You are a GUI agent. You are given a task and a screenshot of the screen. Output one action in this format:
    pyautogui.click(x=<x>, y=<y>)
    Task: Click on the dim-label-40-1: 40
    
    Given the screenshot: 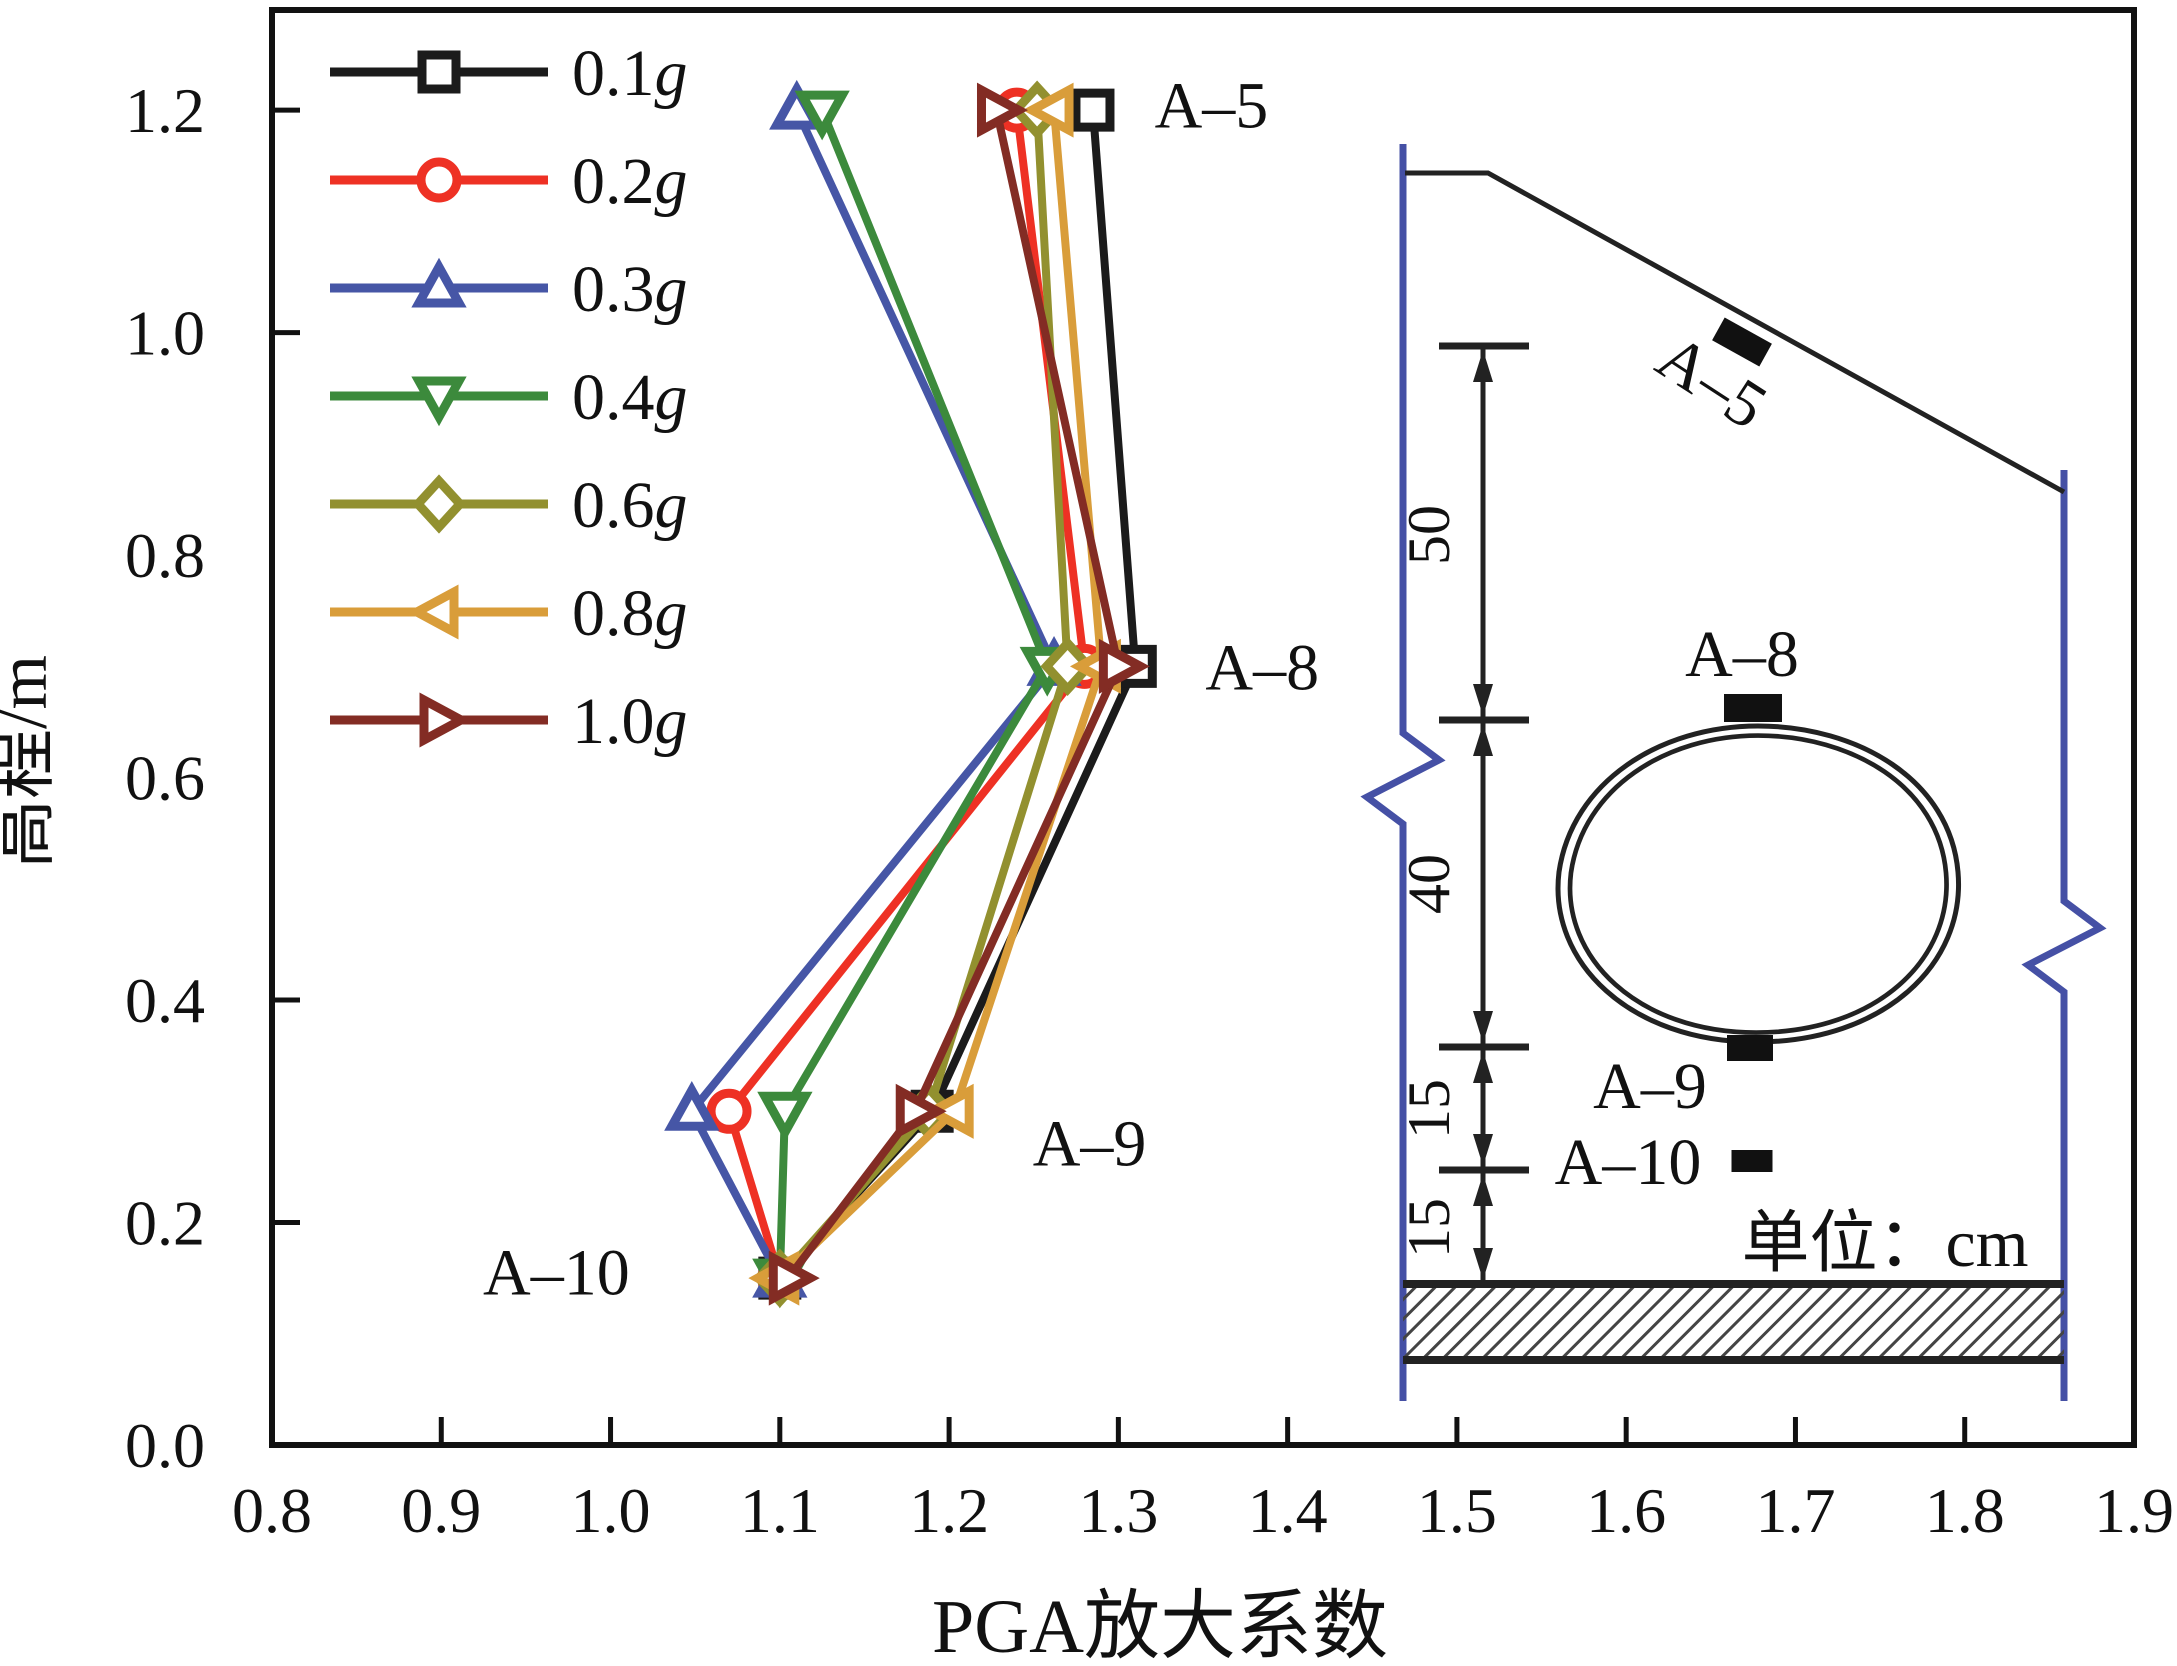 What is the action you would take?
    pyautogui.click(x=1429, y=884)
    